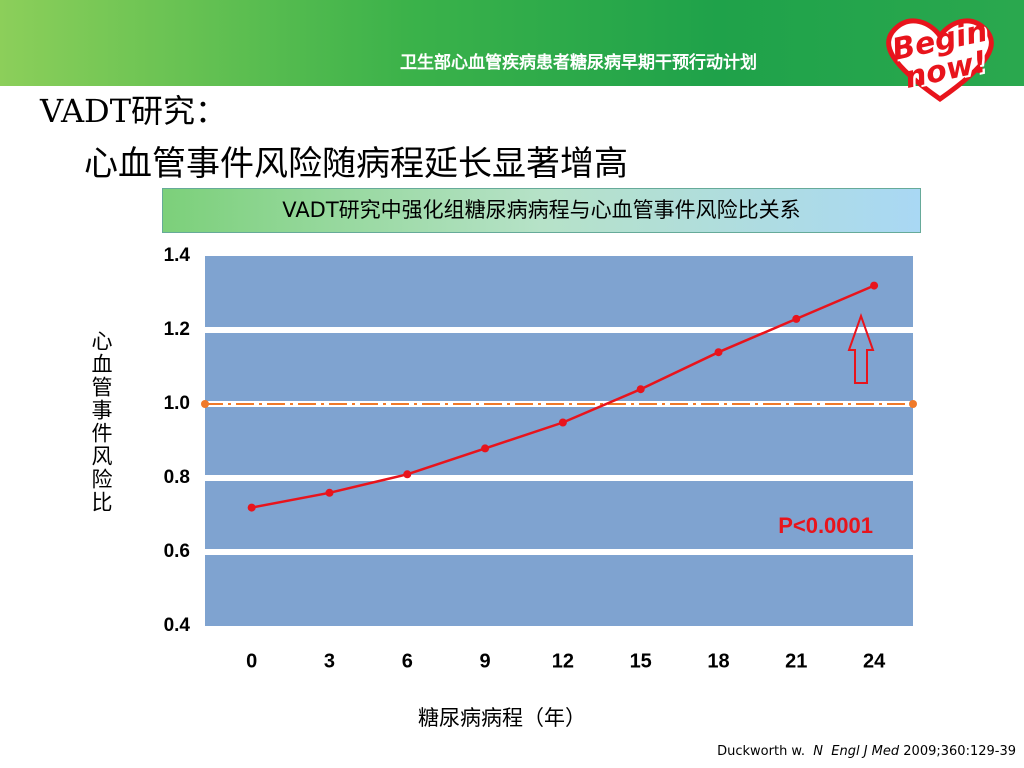 This screenshot has width=1024, height=768. What do you see at coordinates (485, 661) in the screenshot?
I see `x-tick-label: 9` at bounding box center [485, 661].